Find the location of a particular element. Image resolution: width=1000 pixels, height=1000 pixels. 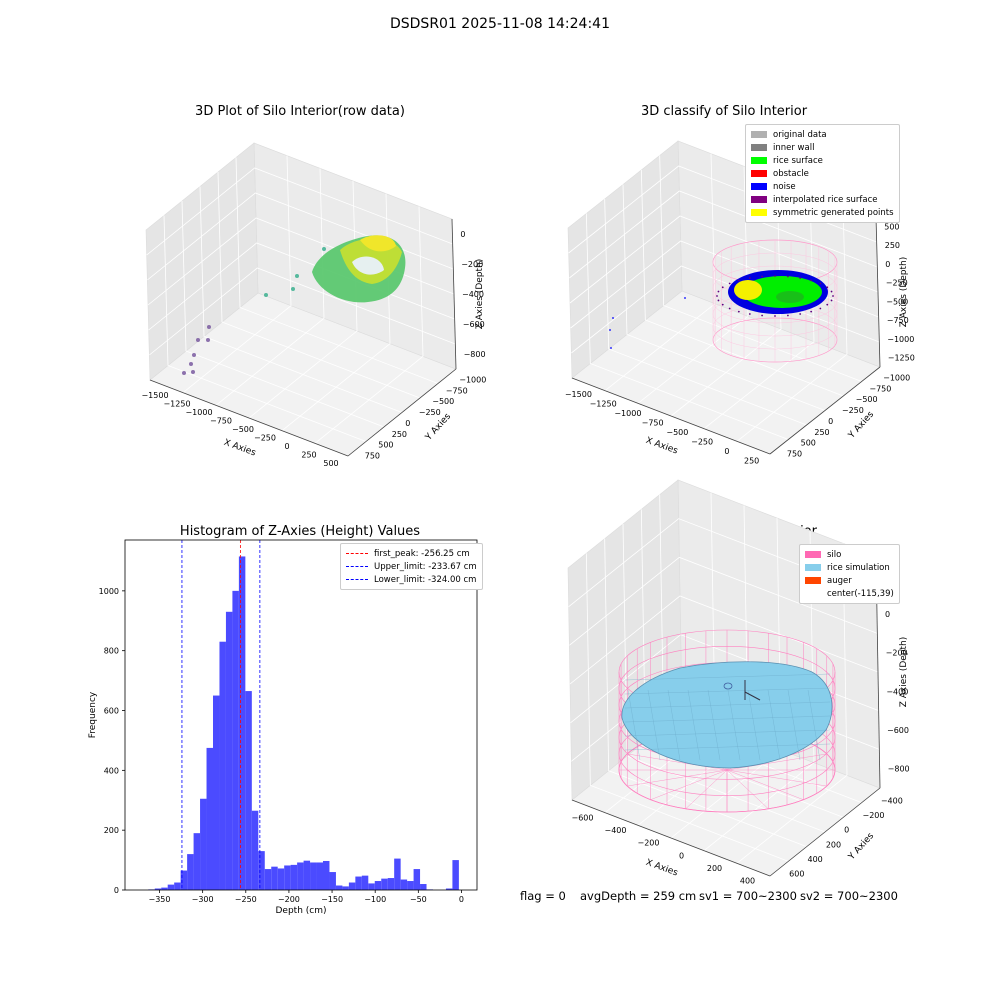

p4-x-tick: −400 is located at coordinates (616, 830).